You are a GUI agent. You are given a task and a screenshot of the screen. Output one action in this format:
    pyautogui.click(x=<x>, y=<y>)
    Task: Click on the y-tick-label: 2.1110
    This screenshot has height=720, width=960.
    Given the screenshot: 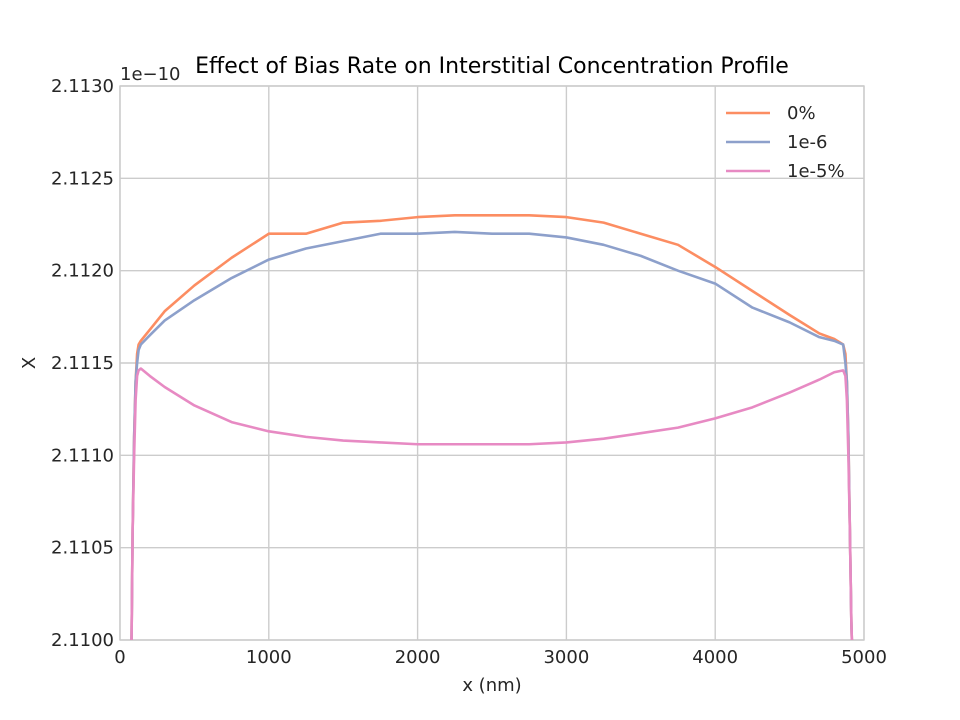 What is the action you would take?
    pyautogui.click(x=82, y=455)
    